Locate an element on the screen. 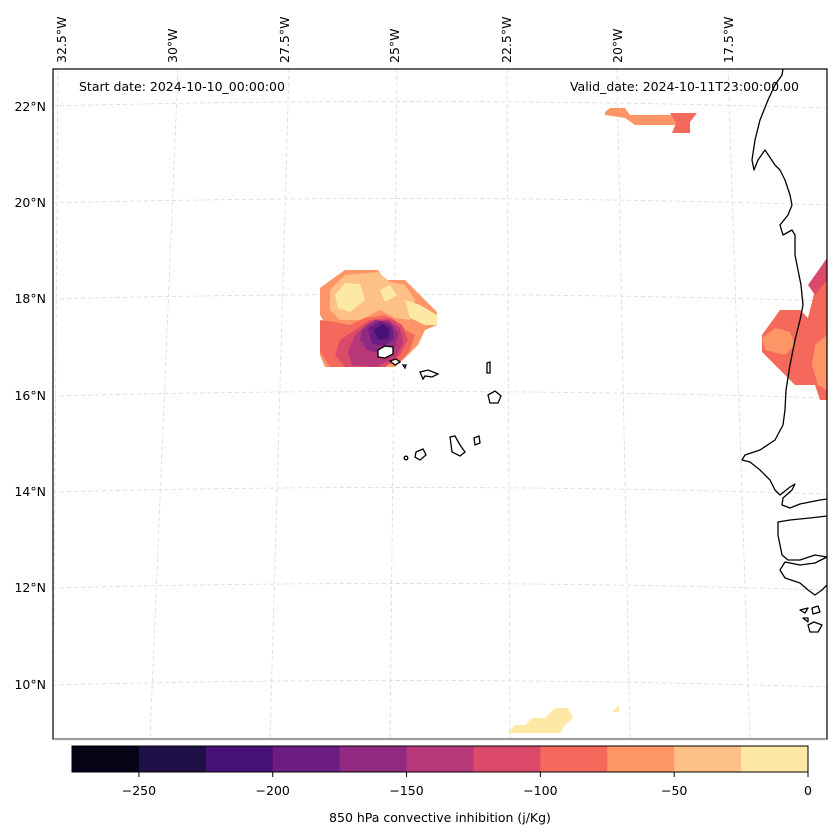 This screenshot has width=837, height=836. latitude-labels: 22°N 20°N 18°N 16°N 14°N 12°N 10°N is located at coordinates (30, 395).